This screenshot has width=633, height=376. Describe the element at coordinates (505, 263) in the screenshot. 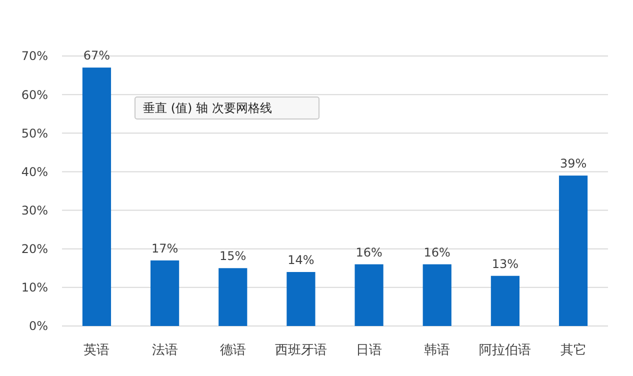

I see `data-label: 13%` at that location.